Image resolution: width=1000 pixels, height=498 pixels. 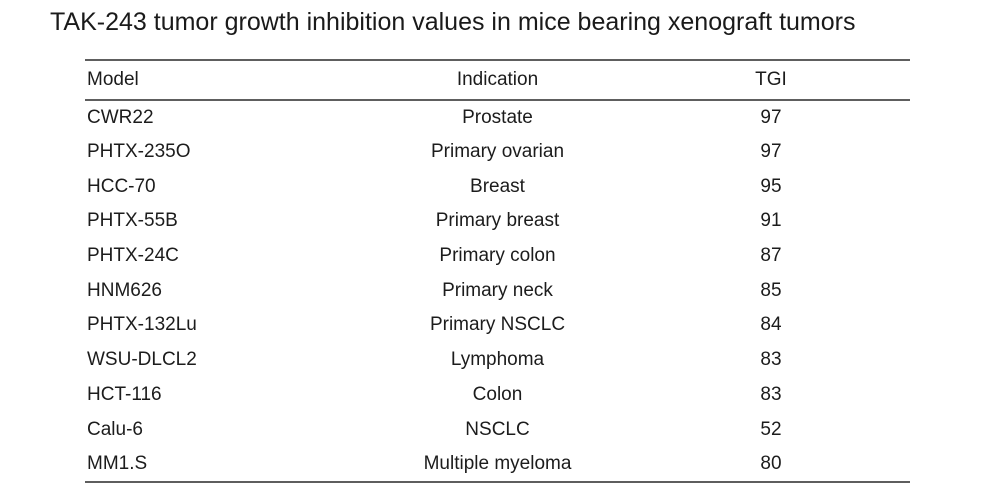 I want to click on indication-cell: Prostate, so click(x=497, y=117).